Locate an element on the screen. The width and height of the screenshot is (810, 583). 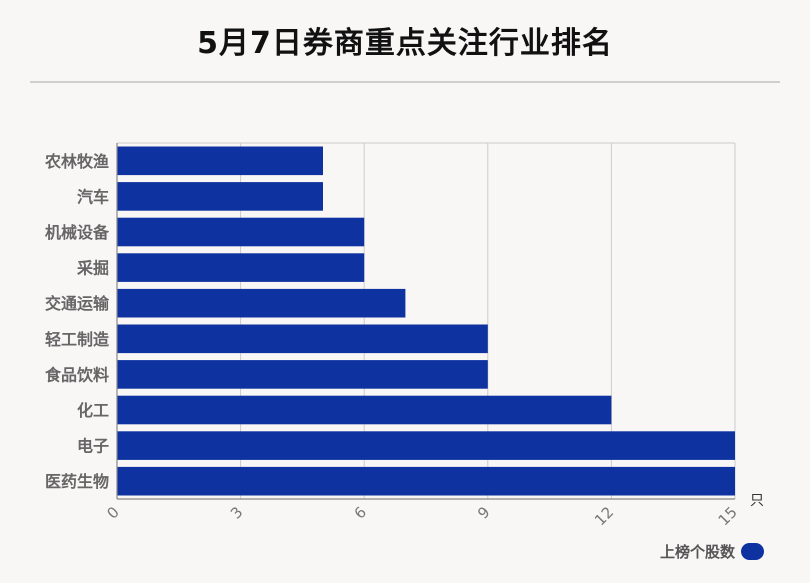
category-label-7: 化工 is located at coordinates (93, 410).